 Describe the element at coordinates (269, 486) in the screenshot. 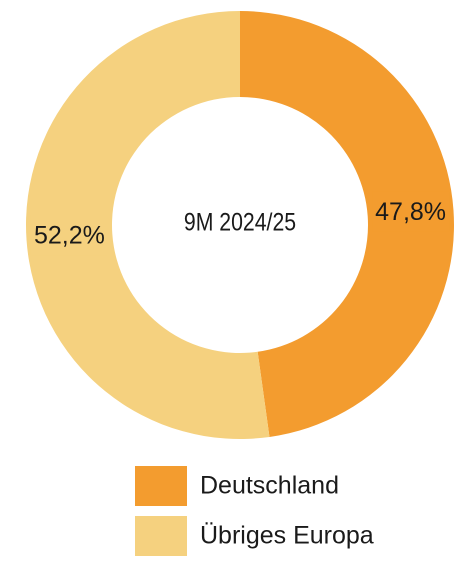

I see `legend-label: Deutschland` at that location.